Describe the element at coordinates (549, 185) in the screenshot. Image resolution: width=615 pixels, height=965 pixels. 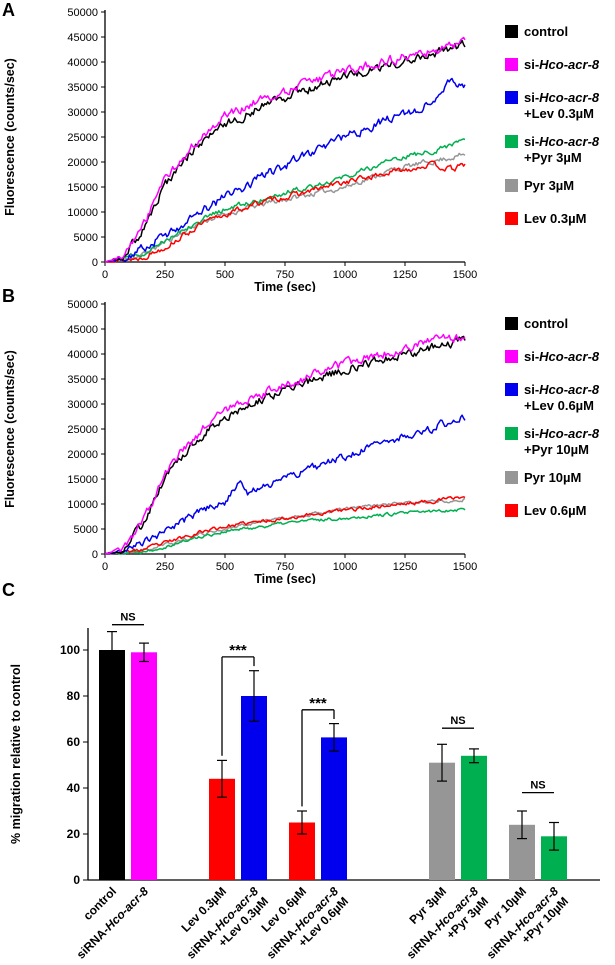
I see `svg-text: Pyr 3µM` at that location.